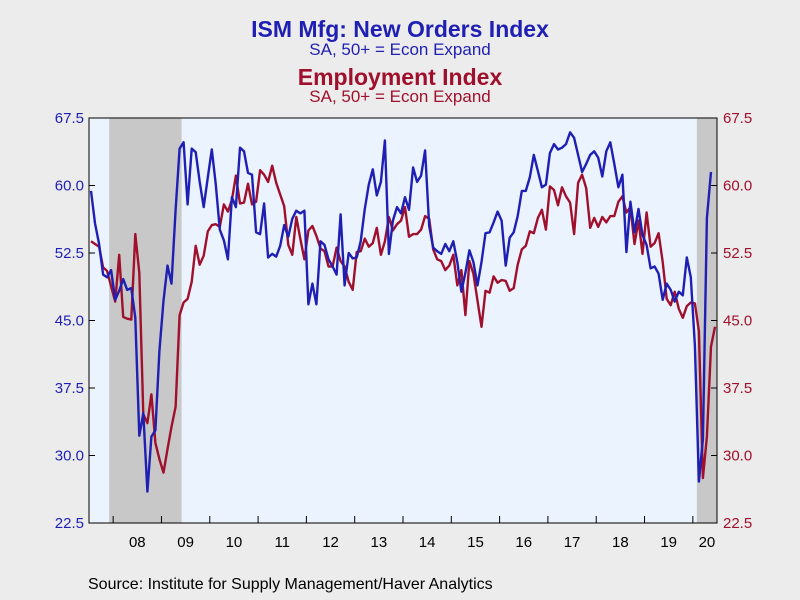 The height and width of the screenshot is (600, 800). What do you see at coordinates (737, 523) in the screenshot?
I see `y-tick-label-right: 22.5` at bounding box center [737, 523].